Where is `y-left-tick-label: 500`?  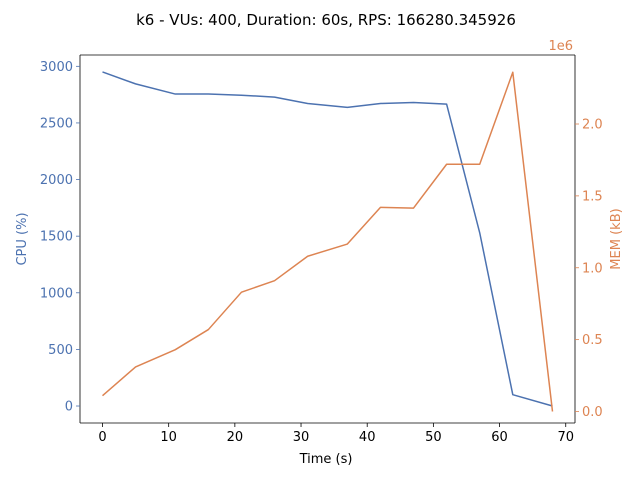 y-left-tick-label: 500 is located at coordinates (60, 350).